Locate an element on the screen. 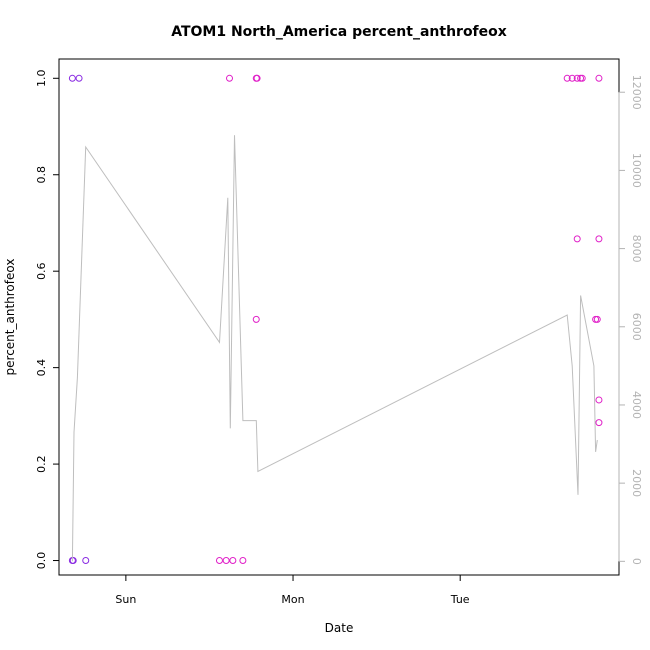 The width and height of the screenshot is (650, 650). x-tick-label: Tue is located at coordinates (460, 599).